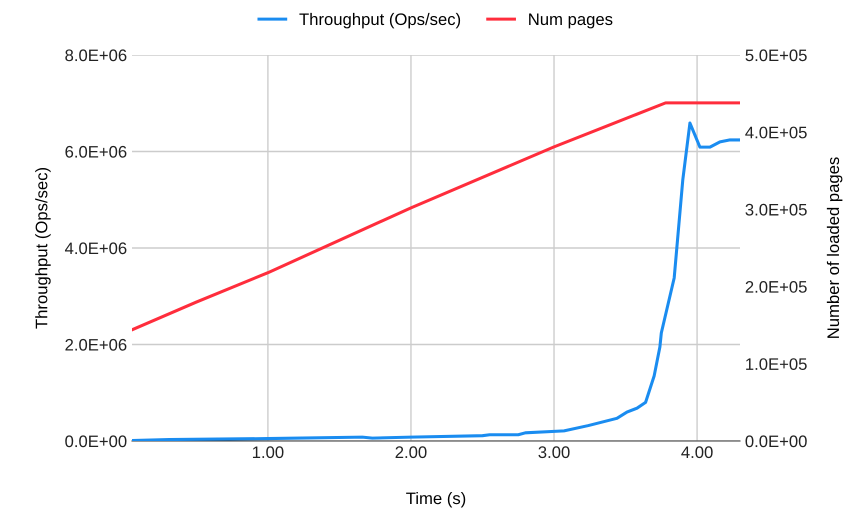 This screenshot has height=518, width=861. What do you see at coordinates (776, 364) in the screenshot?
I see `y2-tick-label: 1.0E+05` at bounding box center [776, 364].